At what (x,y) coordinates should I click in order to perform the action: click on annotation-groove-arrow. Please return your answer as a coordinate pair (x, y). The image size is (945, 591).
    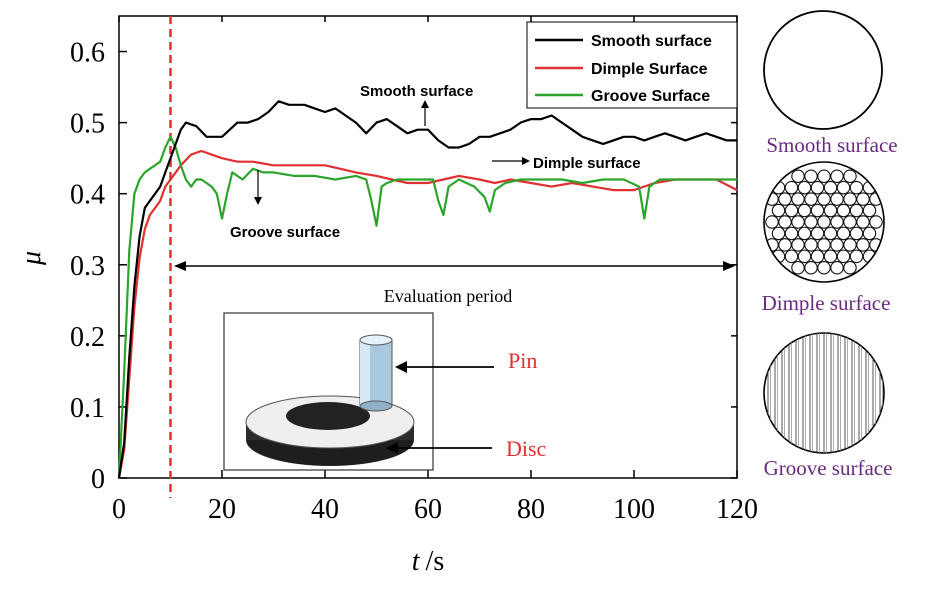
    Looking at the image, I should click on (258, 187).